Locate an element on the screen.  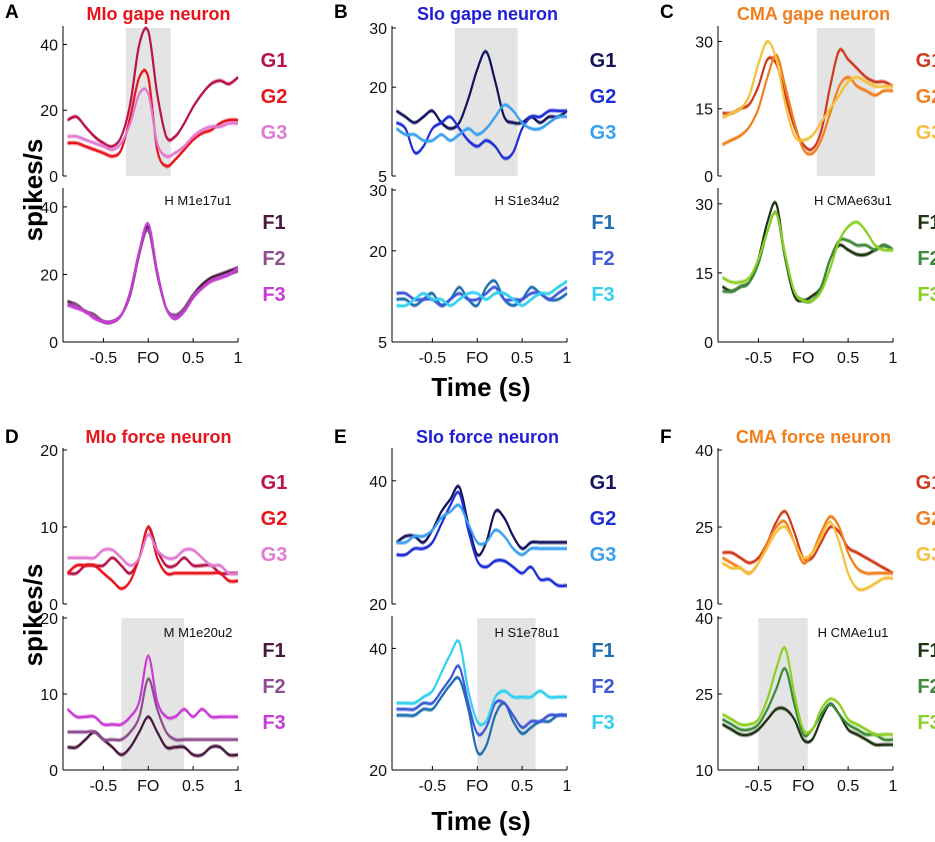
subplot-bottom: 5 20 30 -0.5 FO 0.5 1 F1 F2 F3 is located at coordinates (491, 275).